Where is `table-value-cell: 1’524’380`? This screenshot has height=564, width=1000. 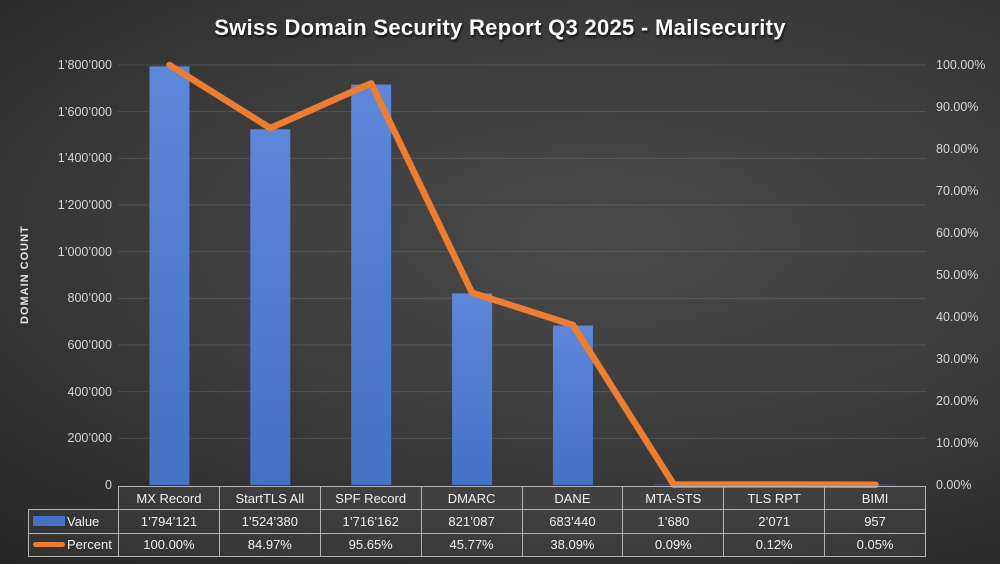
table-value-cell: 1’524’380 is located at coordinates (269, 521).